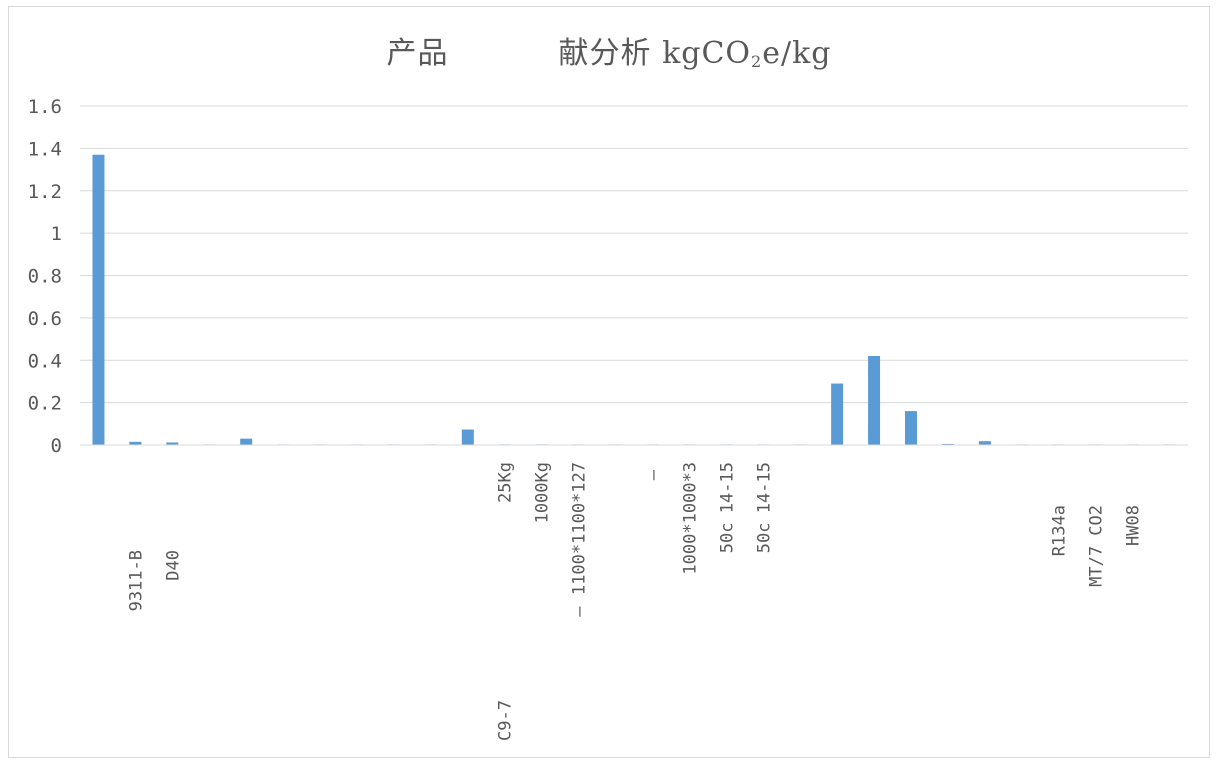 The image size is (1218, 765). Describe the element at coordinates (136, 580) in the screenshot. I see `x-tick-label: 9311-B` at that location.